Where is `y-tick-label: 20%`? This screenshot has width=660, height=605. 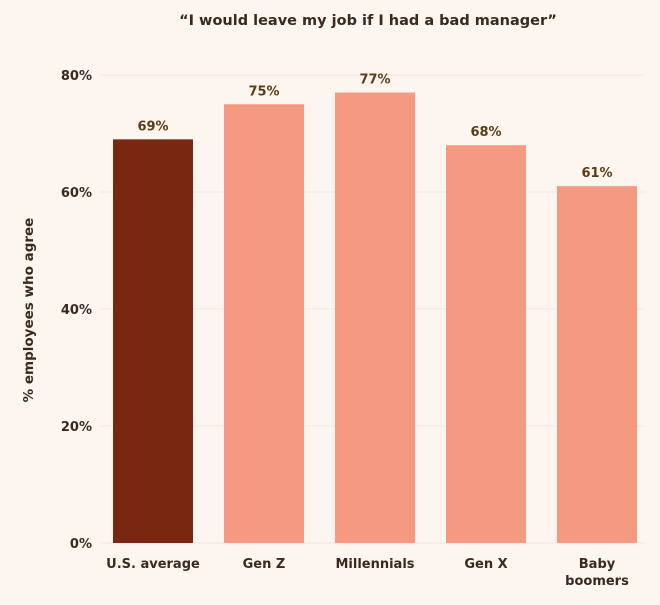
y-tick-label: 20% is located at coordinates (76, 427).